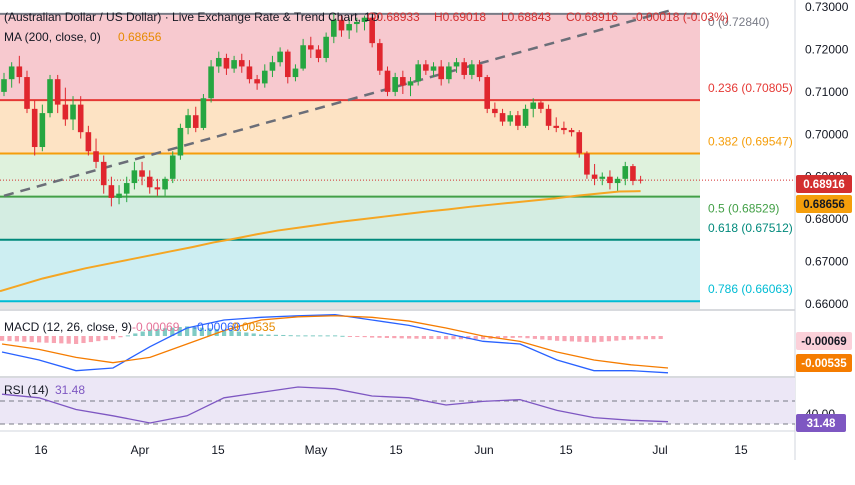 This screenshot has height=485, width=855. Describe the element at coordinates (52, 37) in the screenshot. I see `ma-legend-label: MA (200, close, 0)` at that location.